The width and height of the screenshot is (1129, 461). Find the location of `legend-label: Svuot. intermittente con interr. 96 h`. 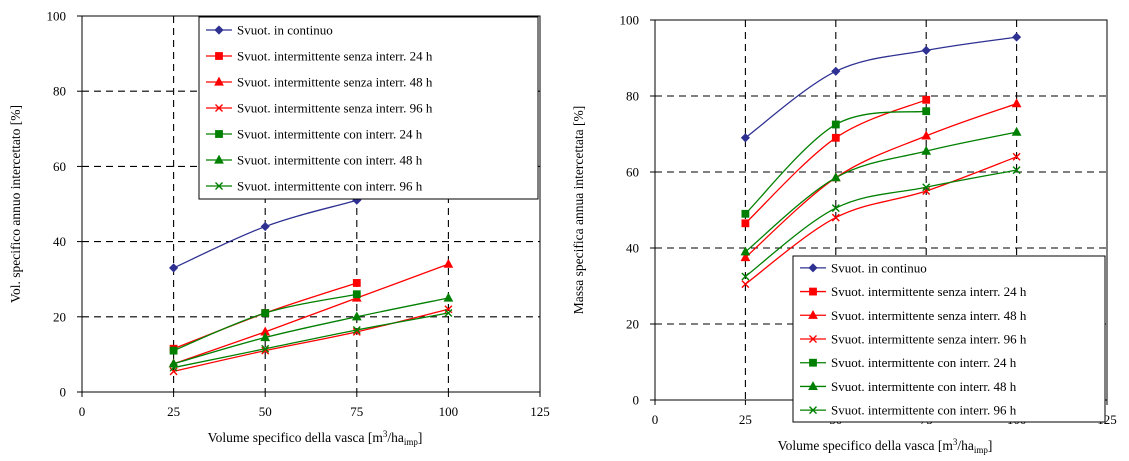

legend-label: Svuot. intermittente con interr. 96 h is located at coordinates (924, 410).